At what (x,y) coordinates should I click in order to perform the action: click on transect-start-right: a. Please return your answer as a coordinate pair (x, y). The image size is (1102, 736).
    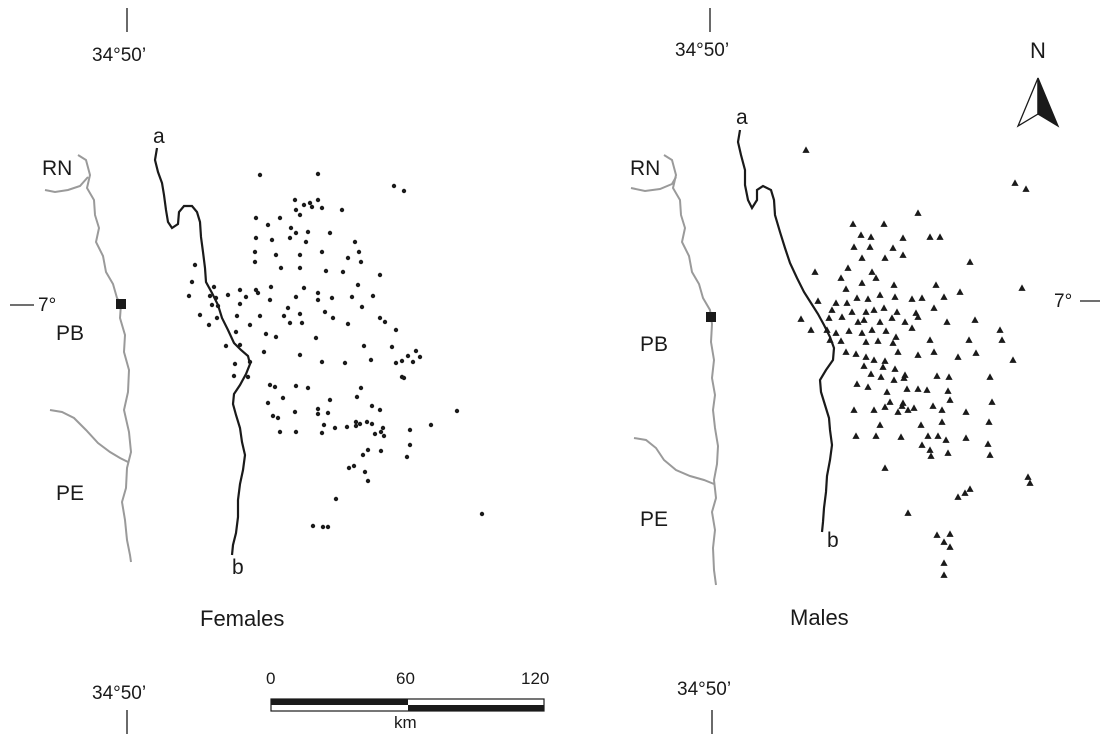
    Looking at the image, I should click on (742, 117).